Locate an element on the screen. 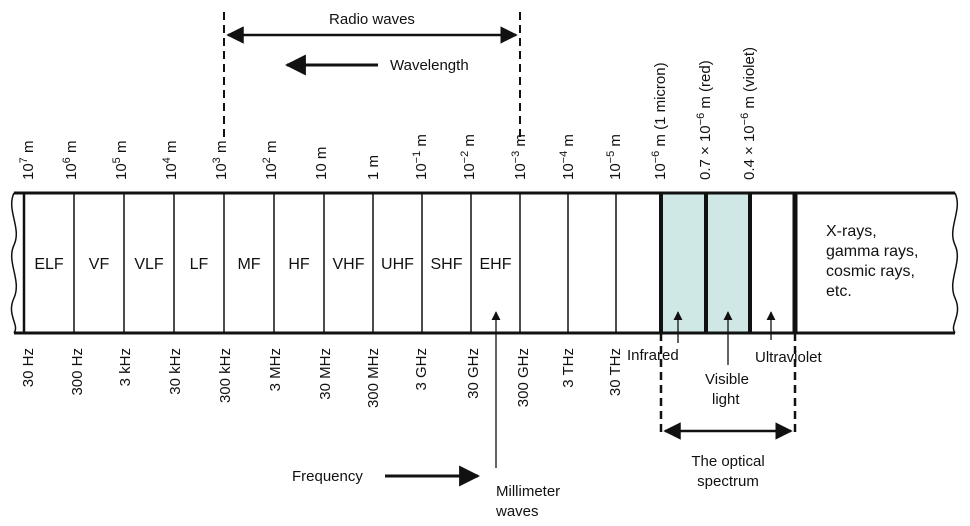 This screenshot has width=970, height=526. strip-right-wavy-edge is located at coordinates (955, 263).